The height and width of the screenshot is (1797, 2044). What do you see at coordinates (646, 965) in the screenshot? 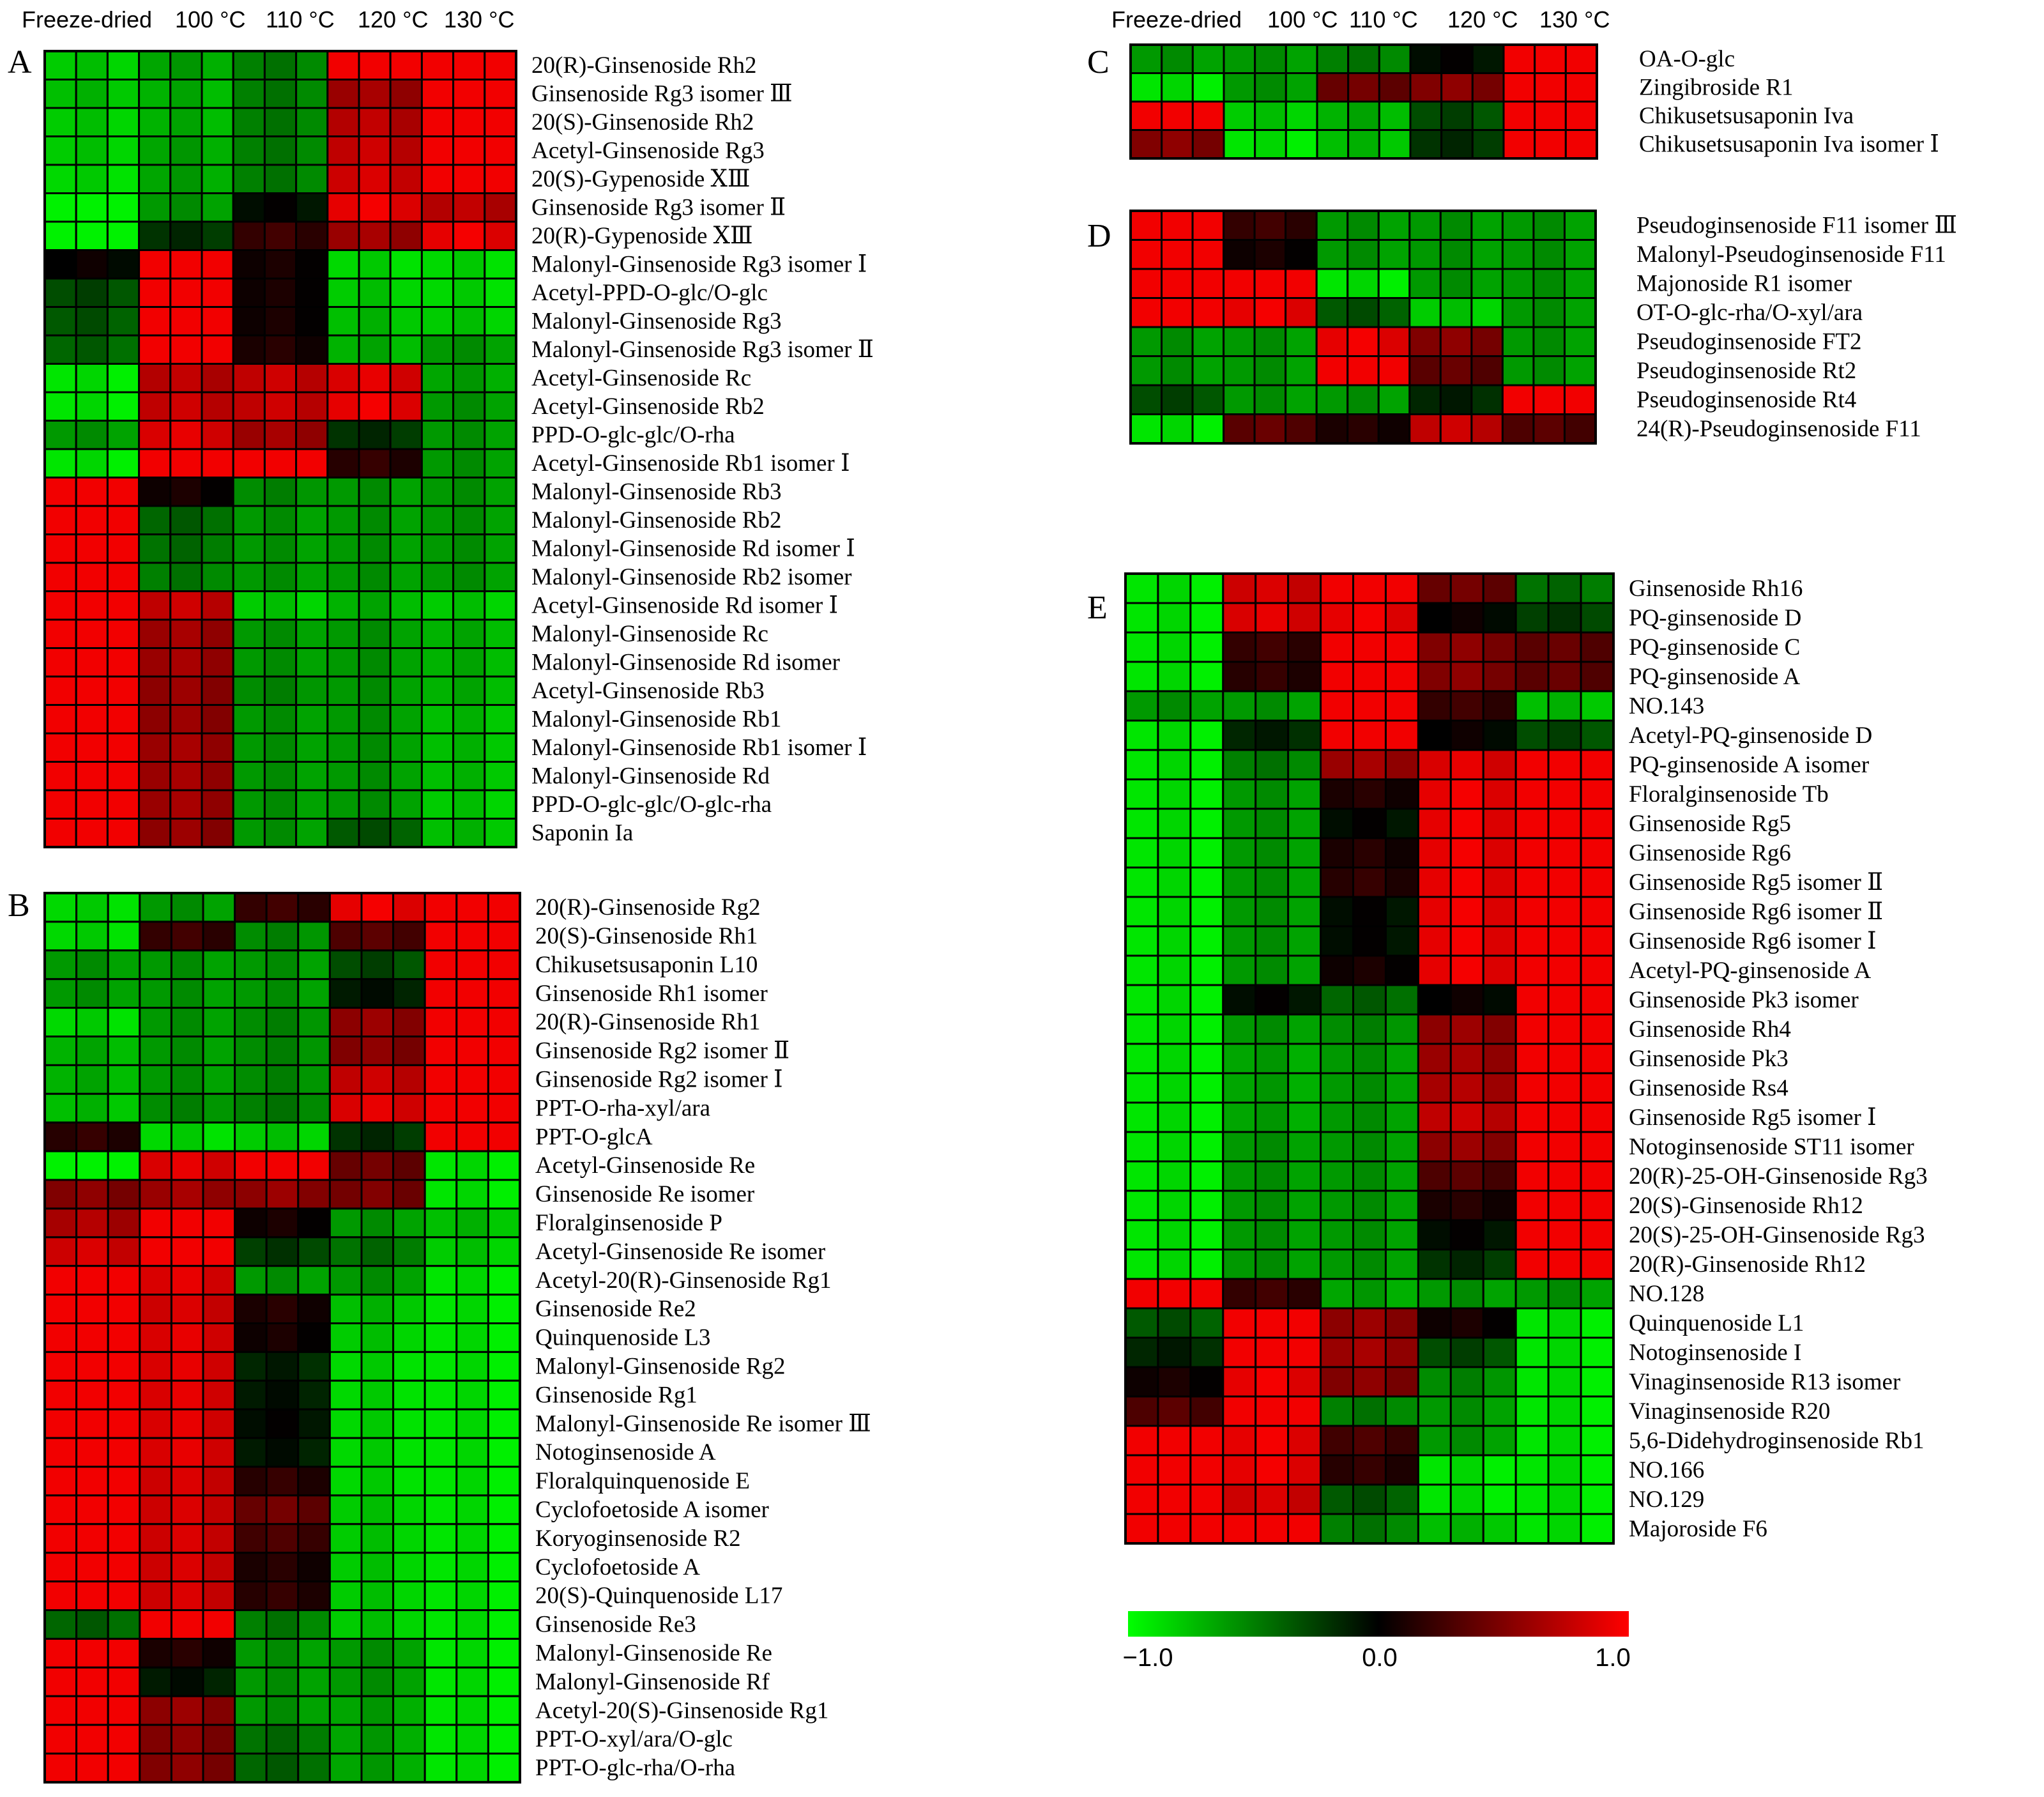
I see `row-label: Chikusetsusaponin L10` at bounding box center [646, 965].